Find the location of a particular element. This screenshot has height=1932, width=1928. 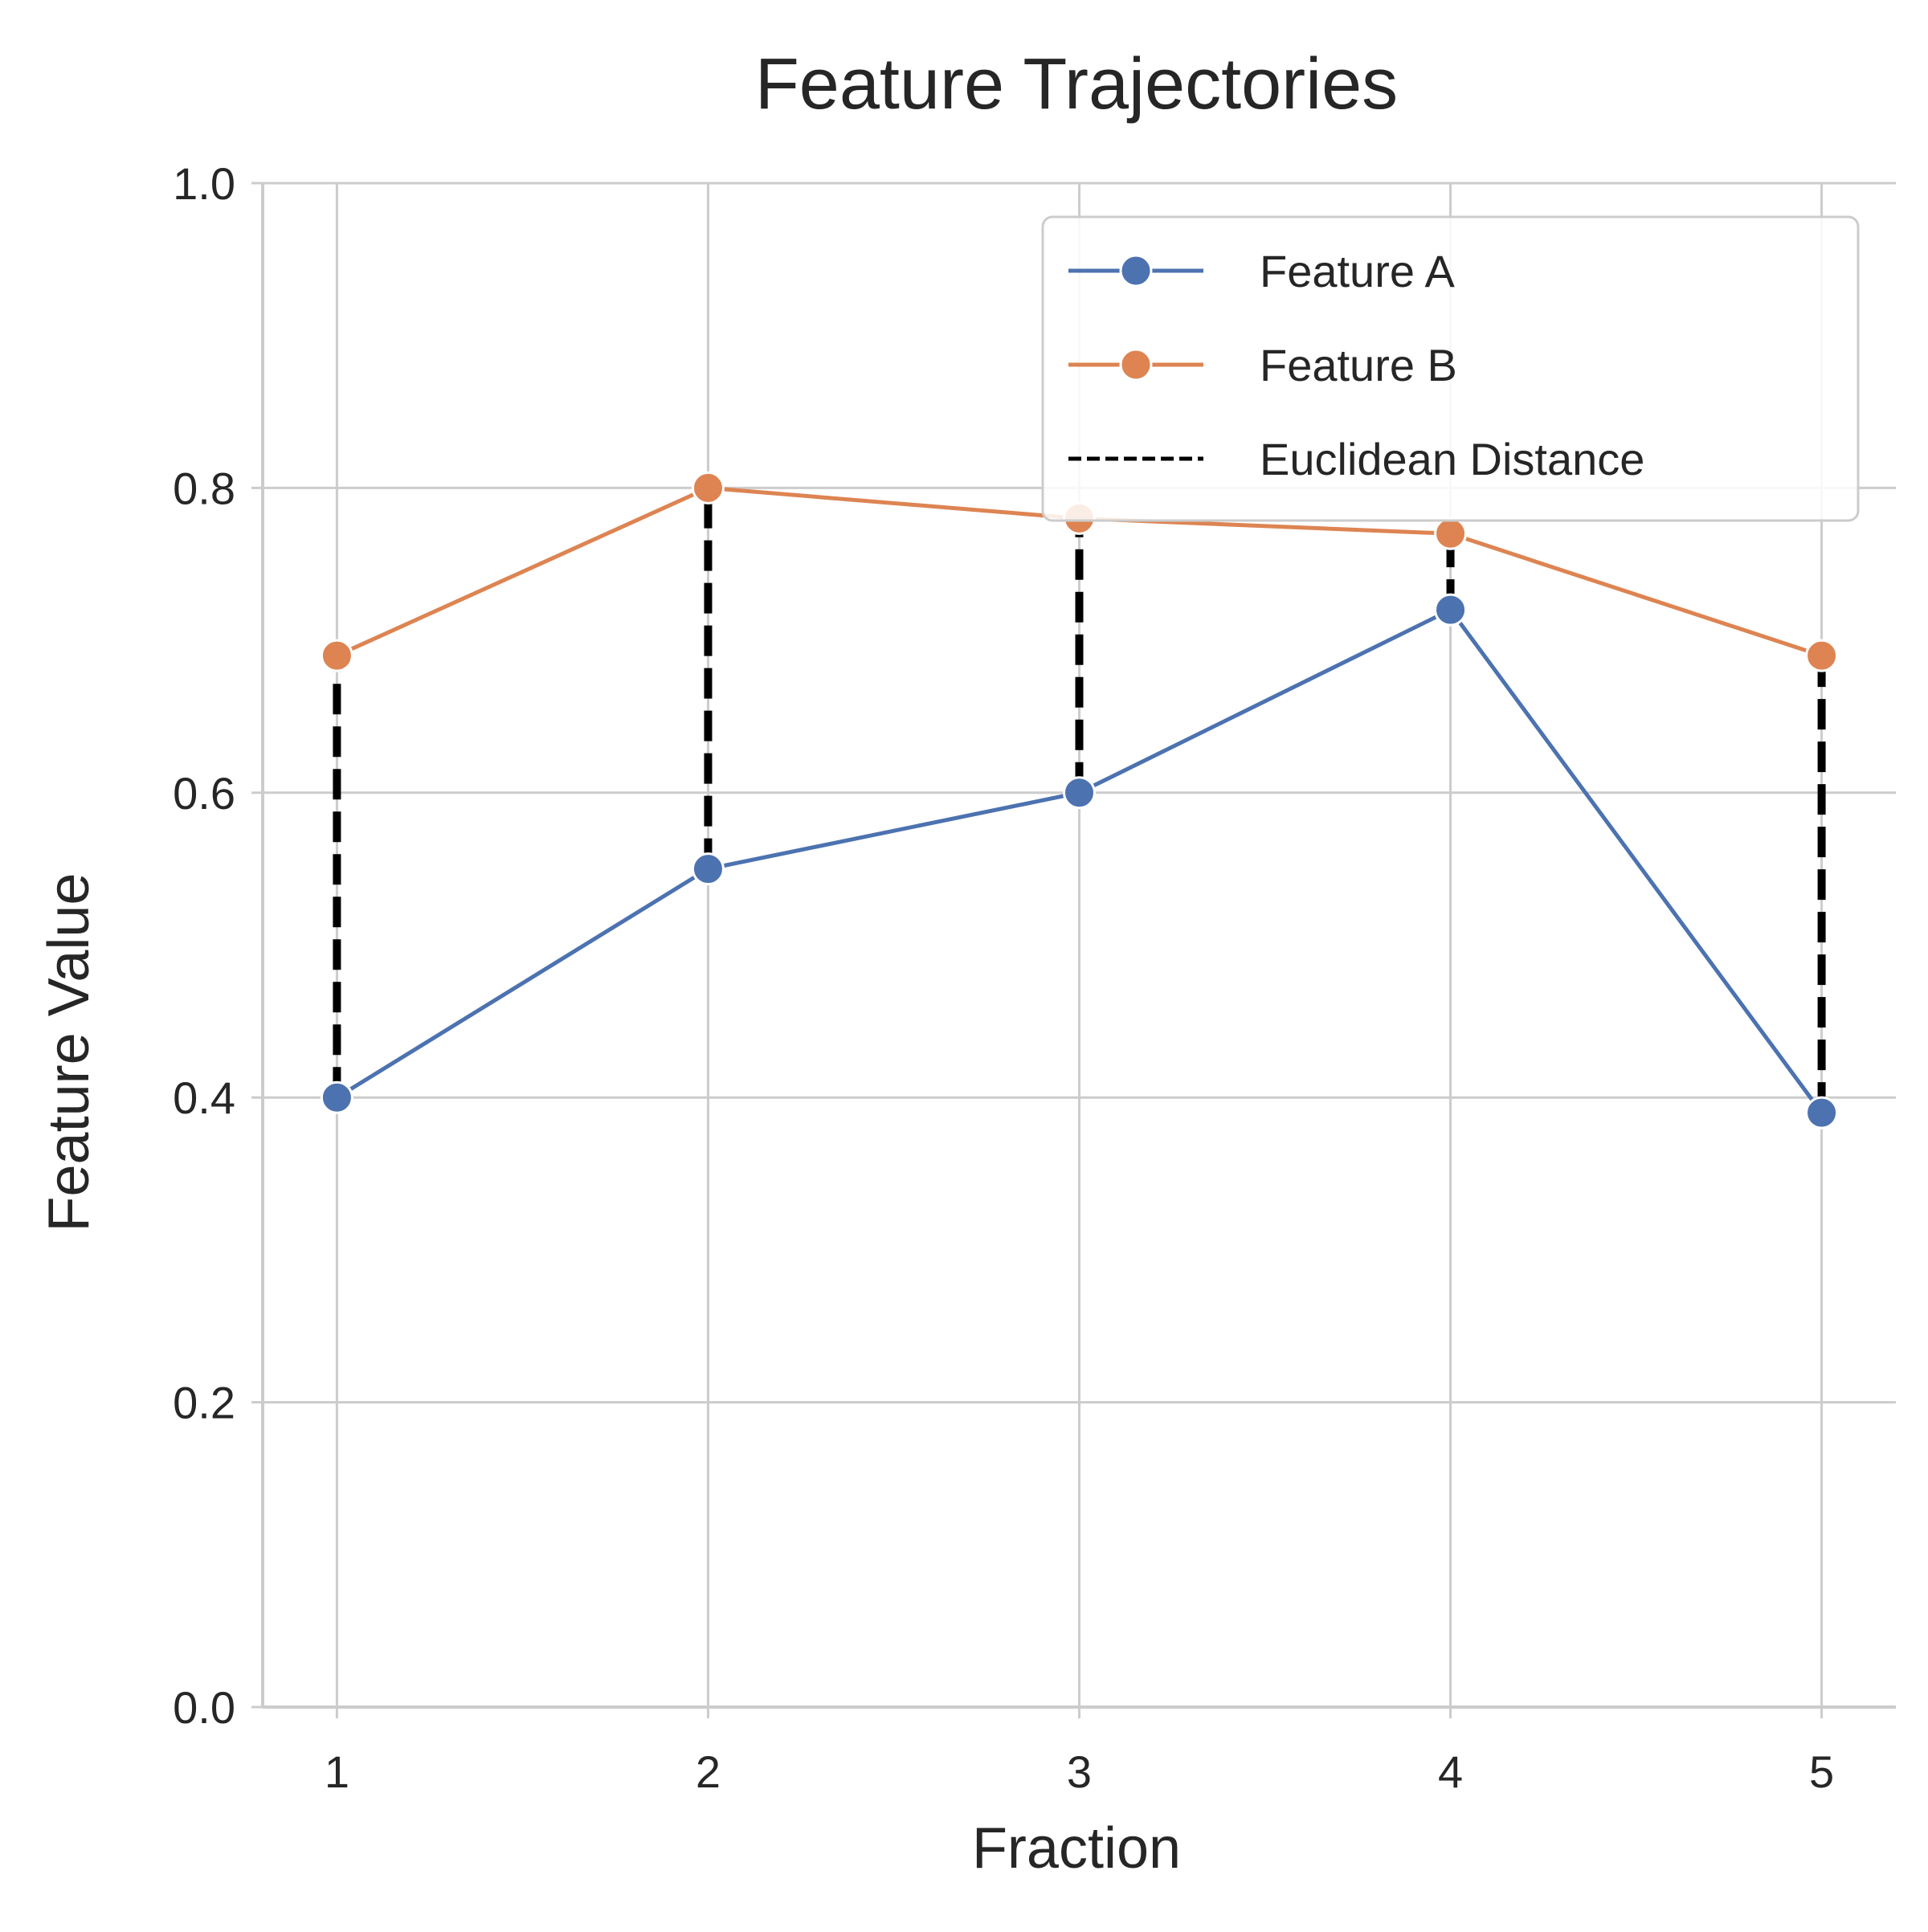

x-axis-label: Fraction is located at coordinates (1076, 1848).